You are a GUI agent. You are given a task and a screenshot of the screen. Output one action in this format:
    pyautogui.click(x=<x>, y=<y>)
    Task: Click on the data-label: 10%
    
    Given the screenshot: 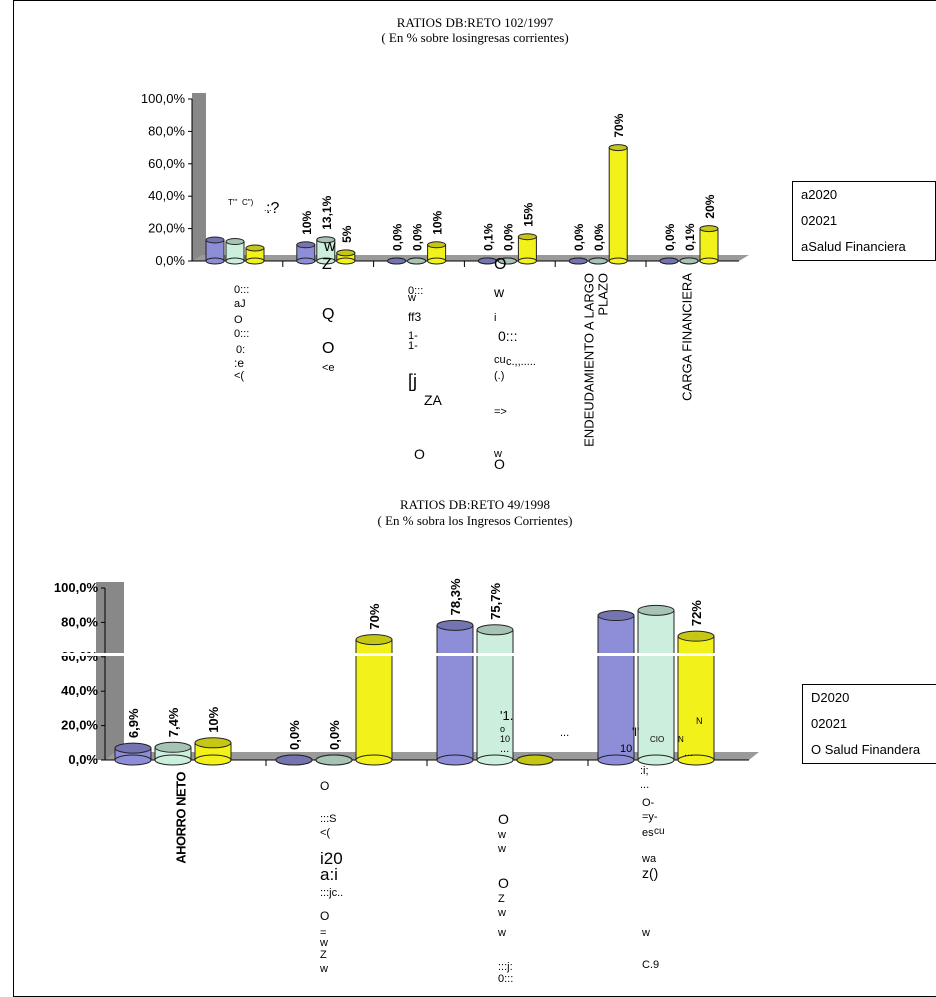 What is the action you would take?
    pyautogui.click(x=213, y=719)
    